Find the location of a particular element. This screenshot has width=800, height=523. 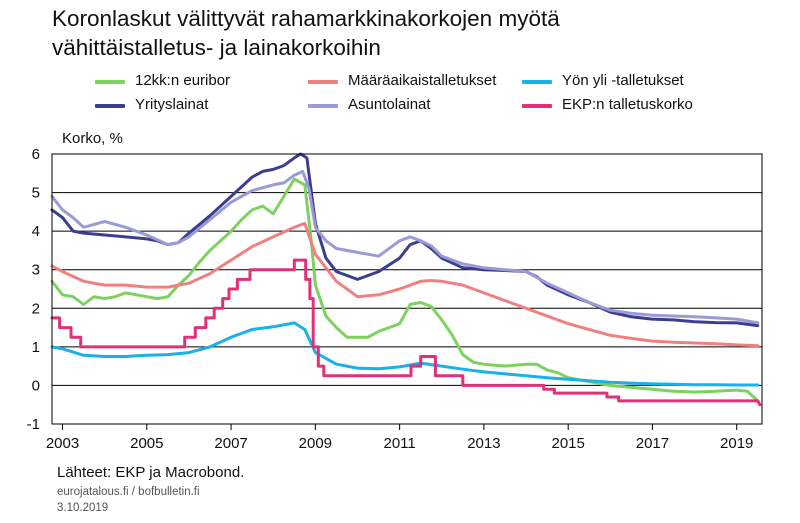

x-axis-ticks: 2003 2005 2007 2009 2011 2013 2015 2017 2019 is located at coordinates (399, 438).